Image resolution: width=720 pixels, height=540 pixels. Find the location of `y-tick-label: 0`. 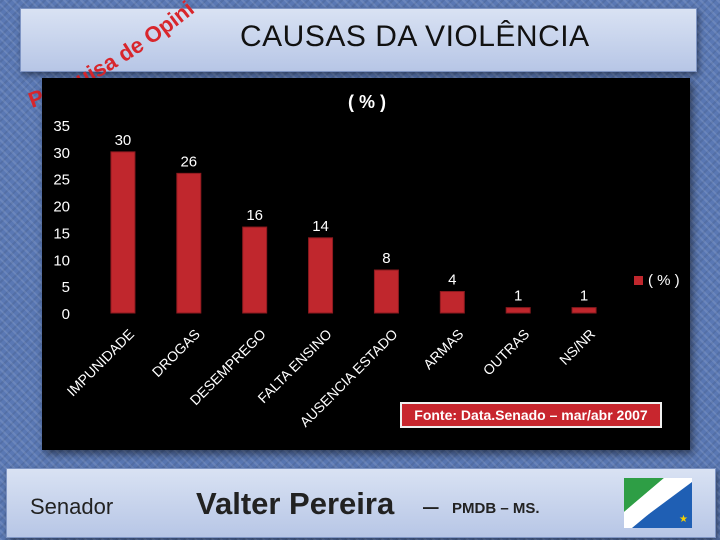

y-tick-label: 0 is located at coordinates (66, 314).